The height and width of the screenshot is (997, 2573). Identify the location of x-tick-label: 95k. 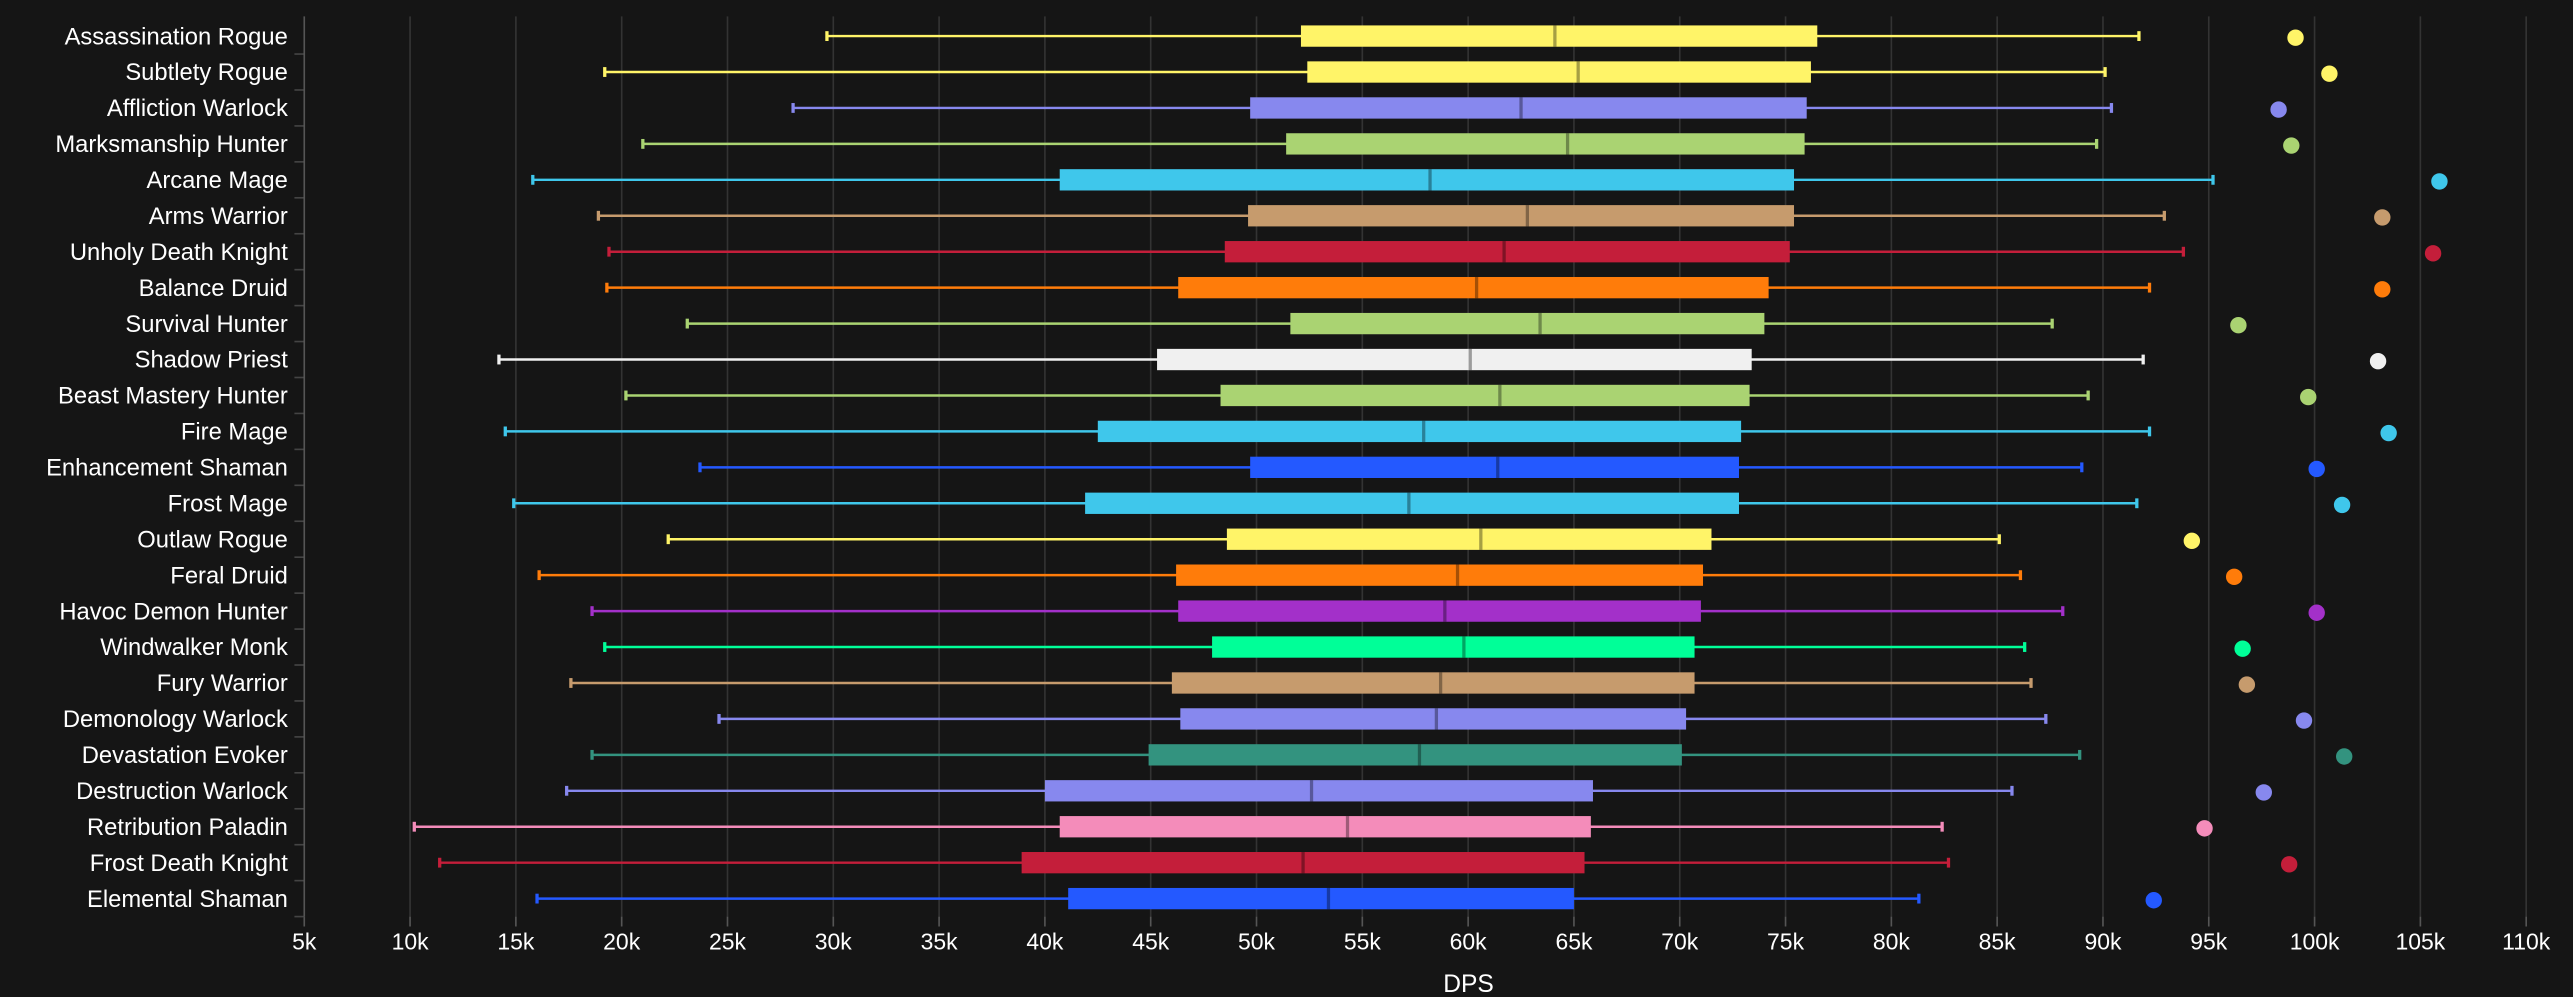
(2209, 941).